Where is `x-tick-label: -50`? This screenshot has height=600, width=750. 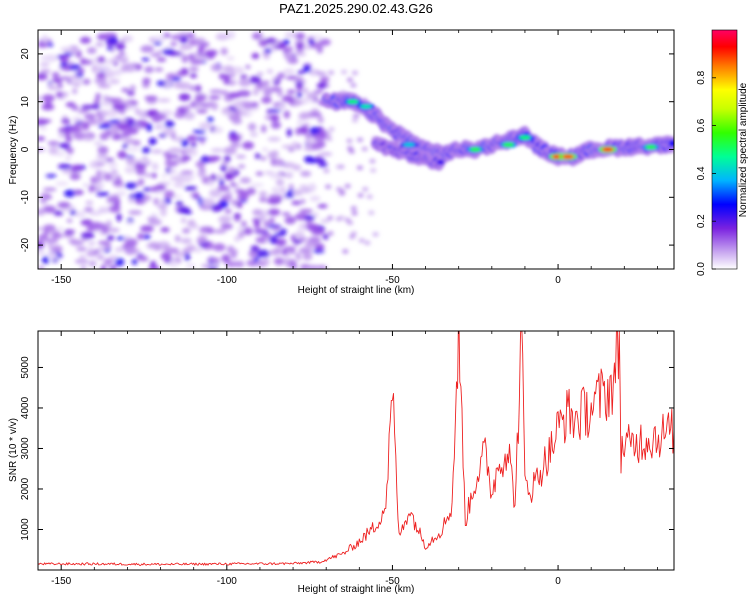 x-tick-label: -50 is located at coordinates (392, 280).